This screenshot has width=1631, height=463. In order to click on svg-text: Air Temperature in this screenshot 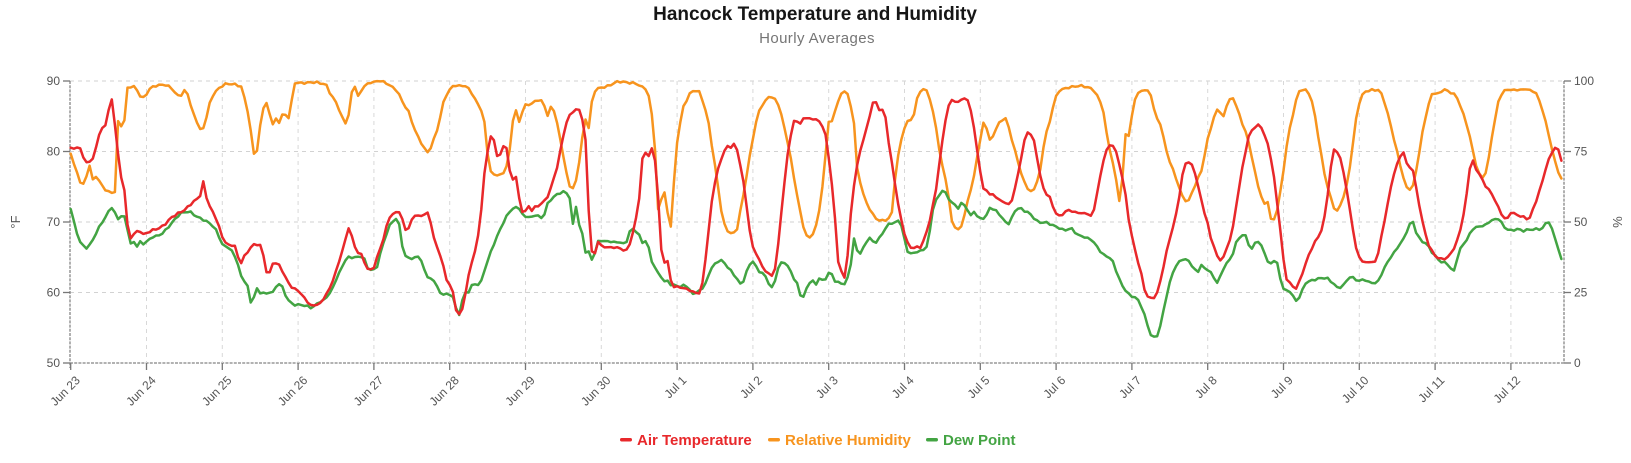, I will do `click(694, 440)`.